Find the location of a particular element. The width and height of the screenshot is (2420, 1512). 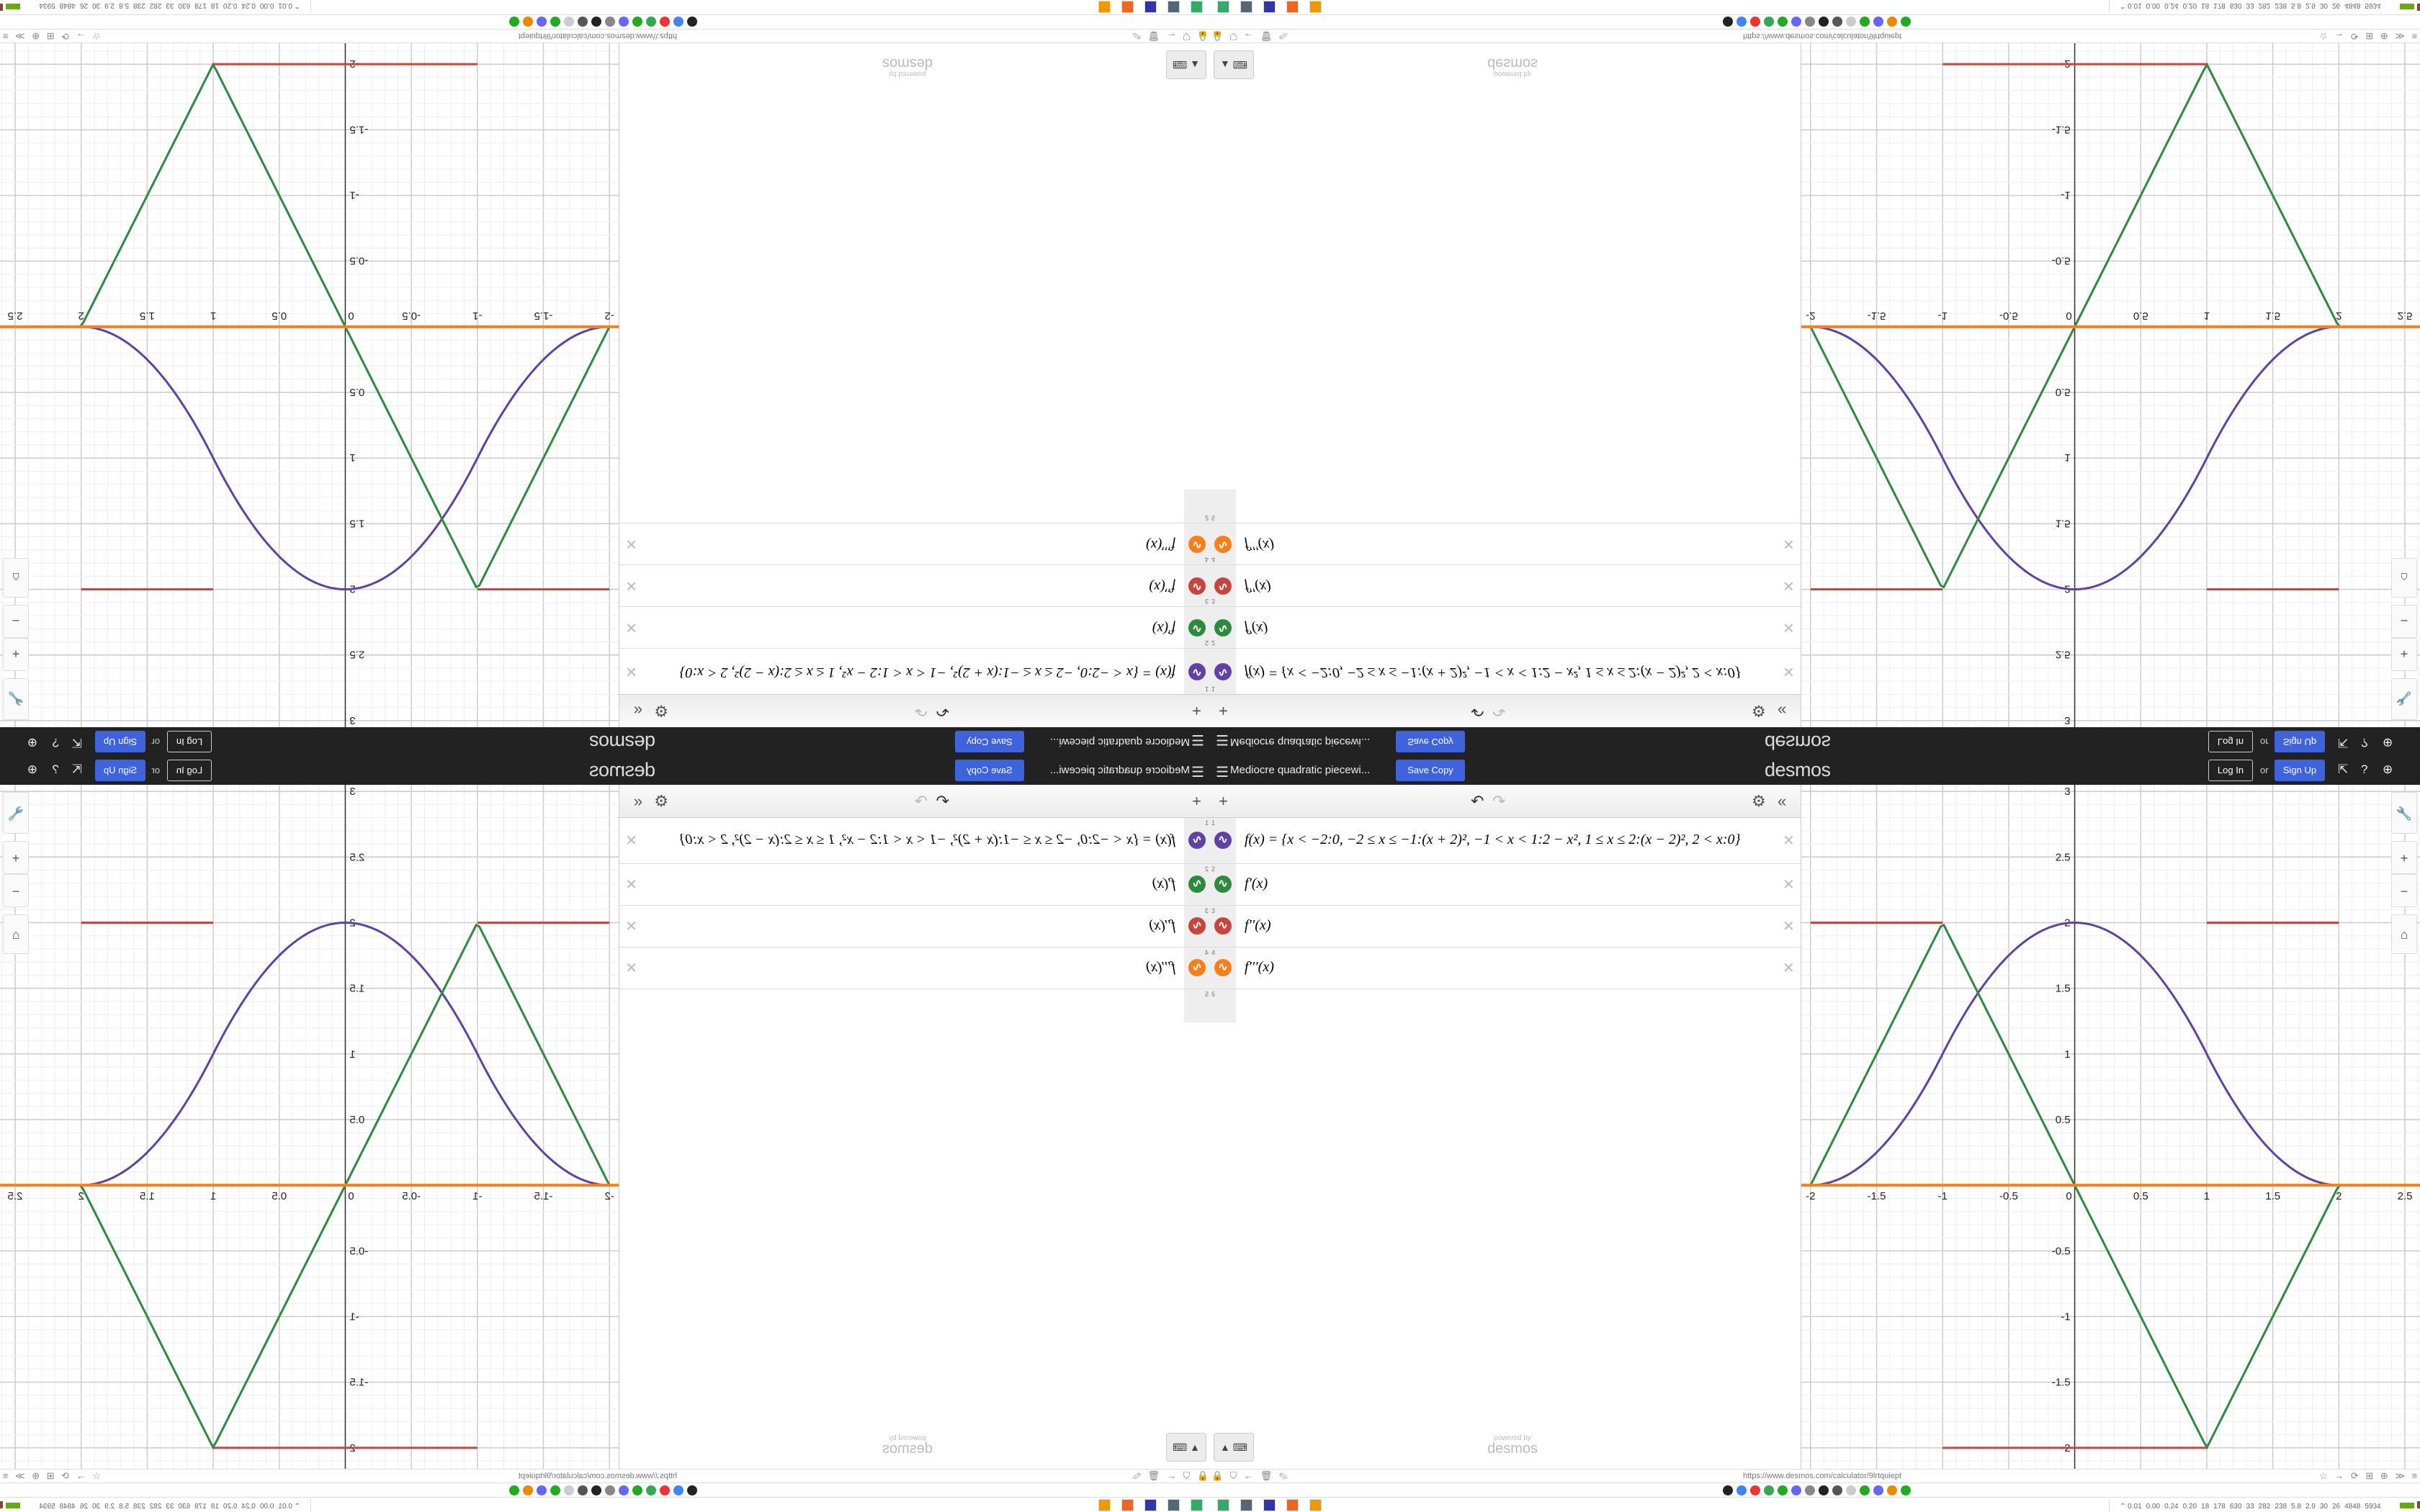

keypad-toggle-button: ▲ ⌨ is located at coordinates (1186, 1447).